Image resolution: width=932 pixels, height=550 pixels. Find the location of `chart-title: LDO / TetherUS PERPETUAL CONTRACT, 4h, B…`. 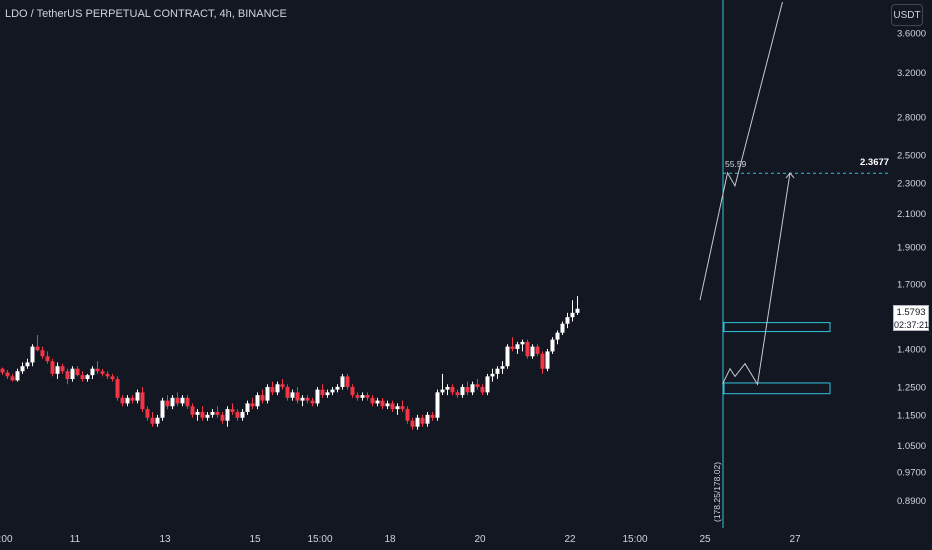

chart-title: LDO / TetherUS PERPETUAL CONTRACT, 4h, B… is located at coordinates (146, 14).